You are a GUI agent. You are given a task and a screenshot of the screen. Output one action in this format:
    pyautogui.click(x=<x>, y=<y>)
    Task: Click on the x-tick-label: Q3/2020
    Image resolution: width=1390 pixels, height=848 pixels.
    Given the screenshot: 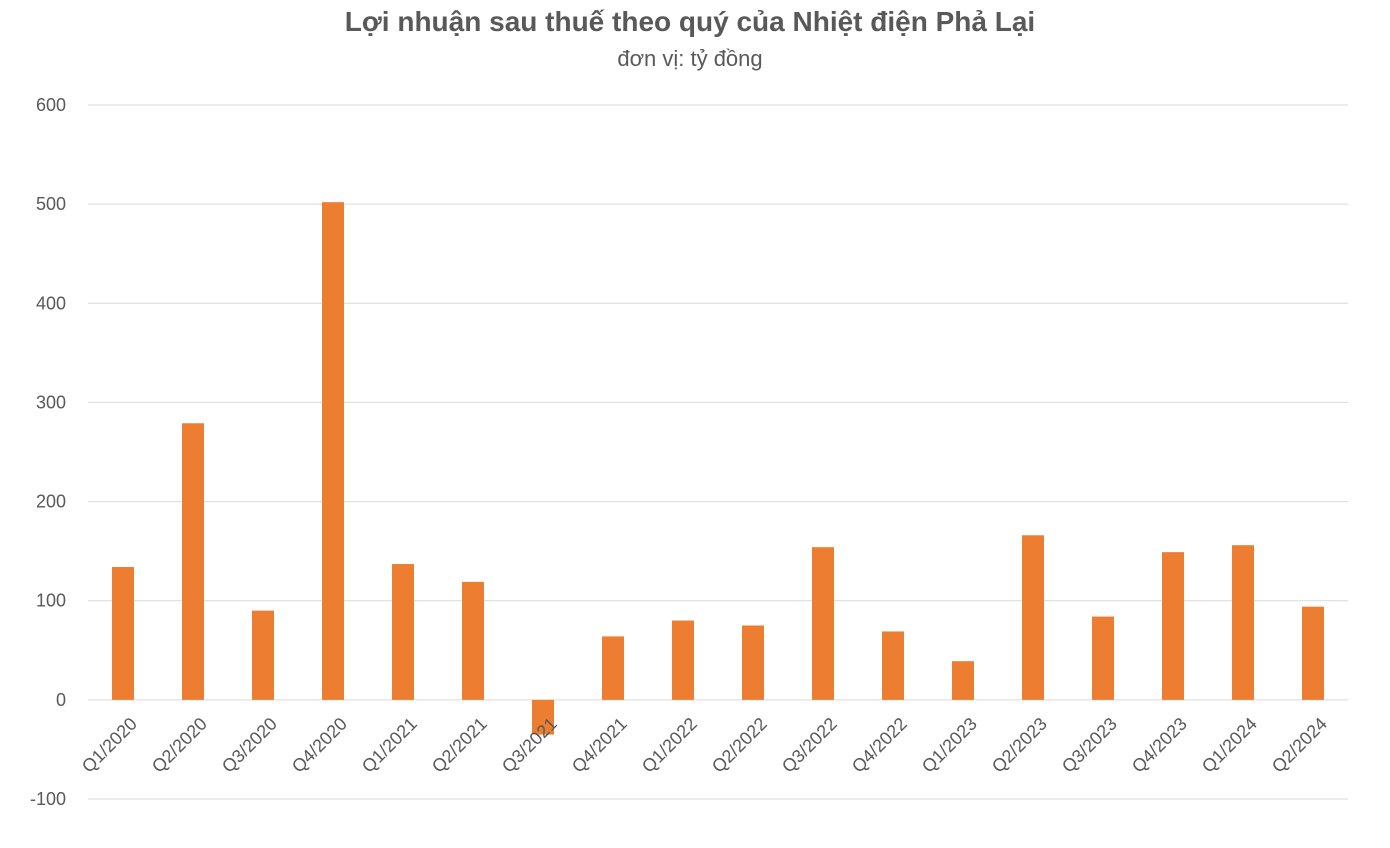 What is the action you would take?
    pyautogui.click(x=249, y=745)
    